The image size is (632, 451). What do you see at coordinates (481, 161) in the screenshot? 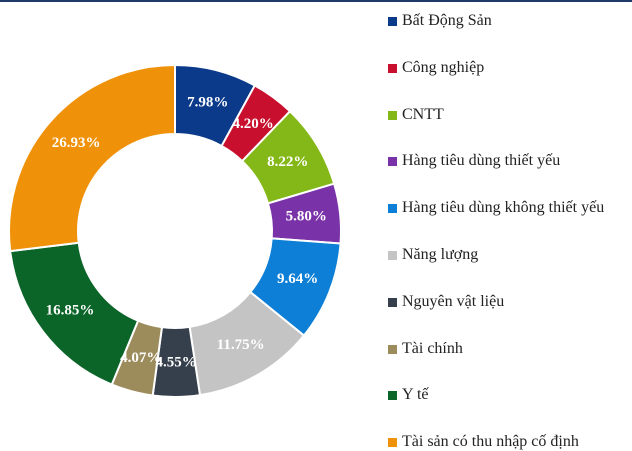
I see `legend-label: Hàng tiêu dùng thiết yếu` at bounding box center [481, 161].